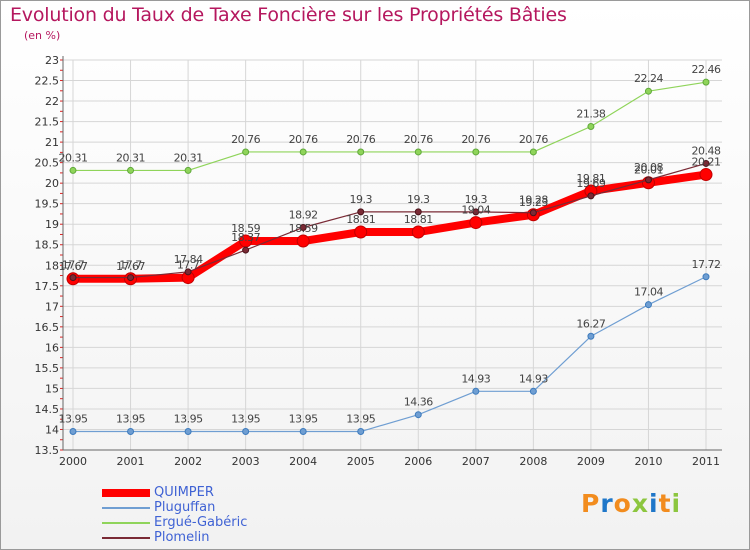 The width and height of the screenshot is (750, 550). Describe the element at coordinates (73, 461) in the screenshot. I see `x-tick-label: 2000` at that location.